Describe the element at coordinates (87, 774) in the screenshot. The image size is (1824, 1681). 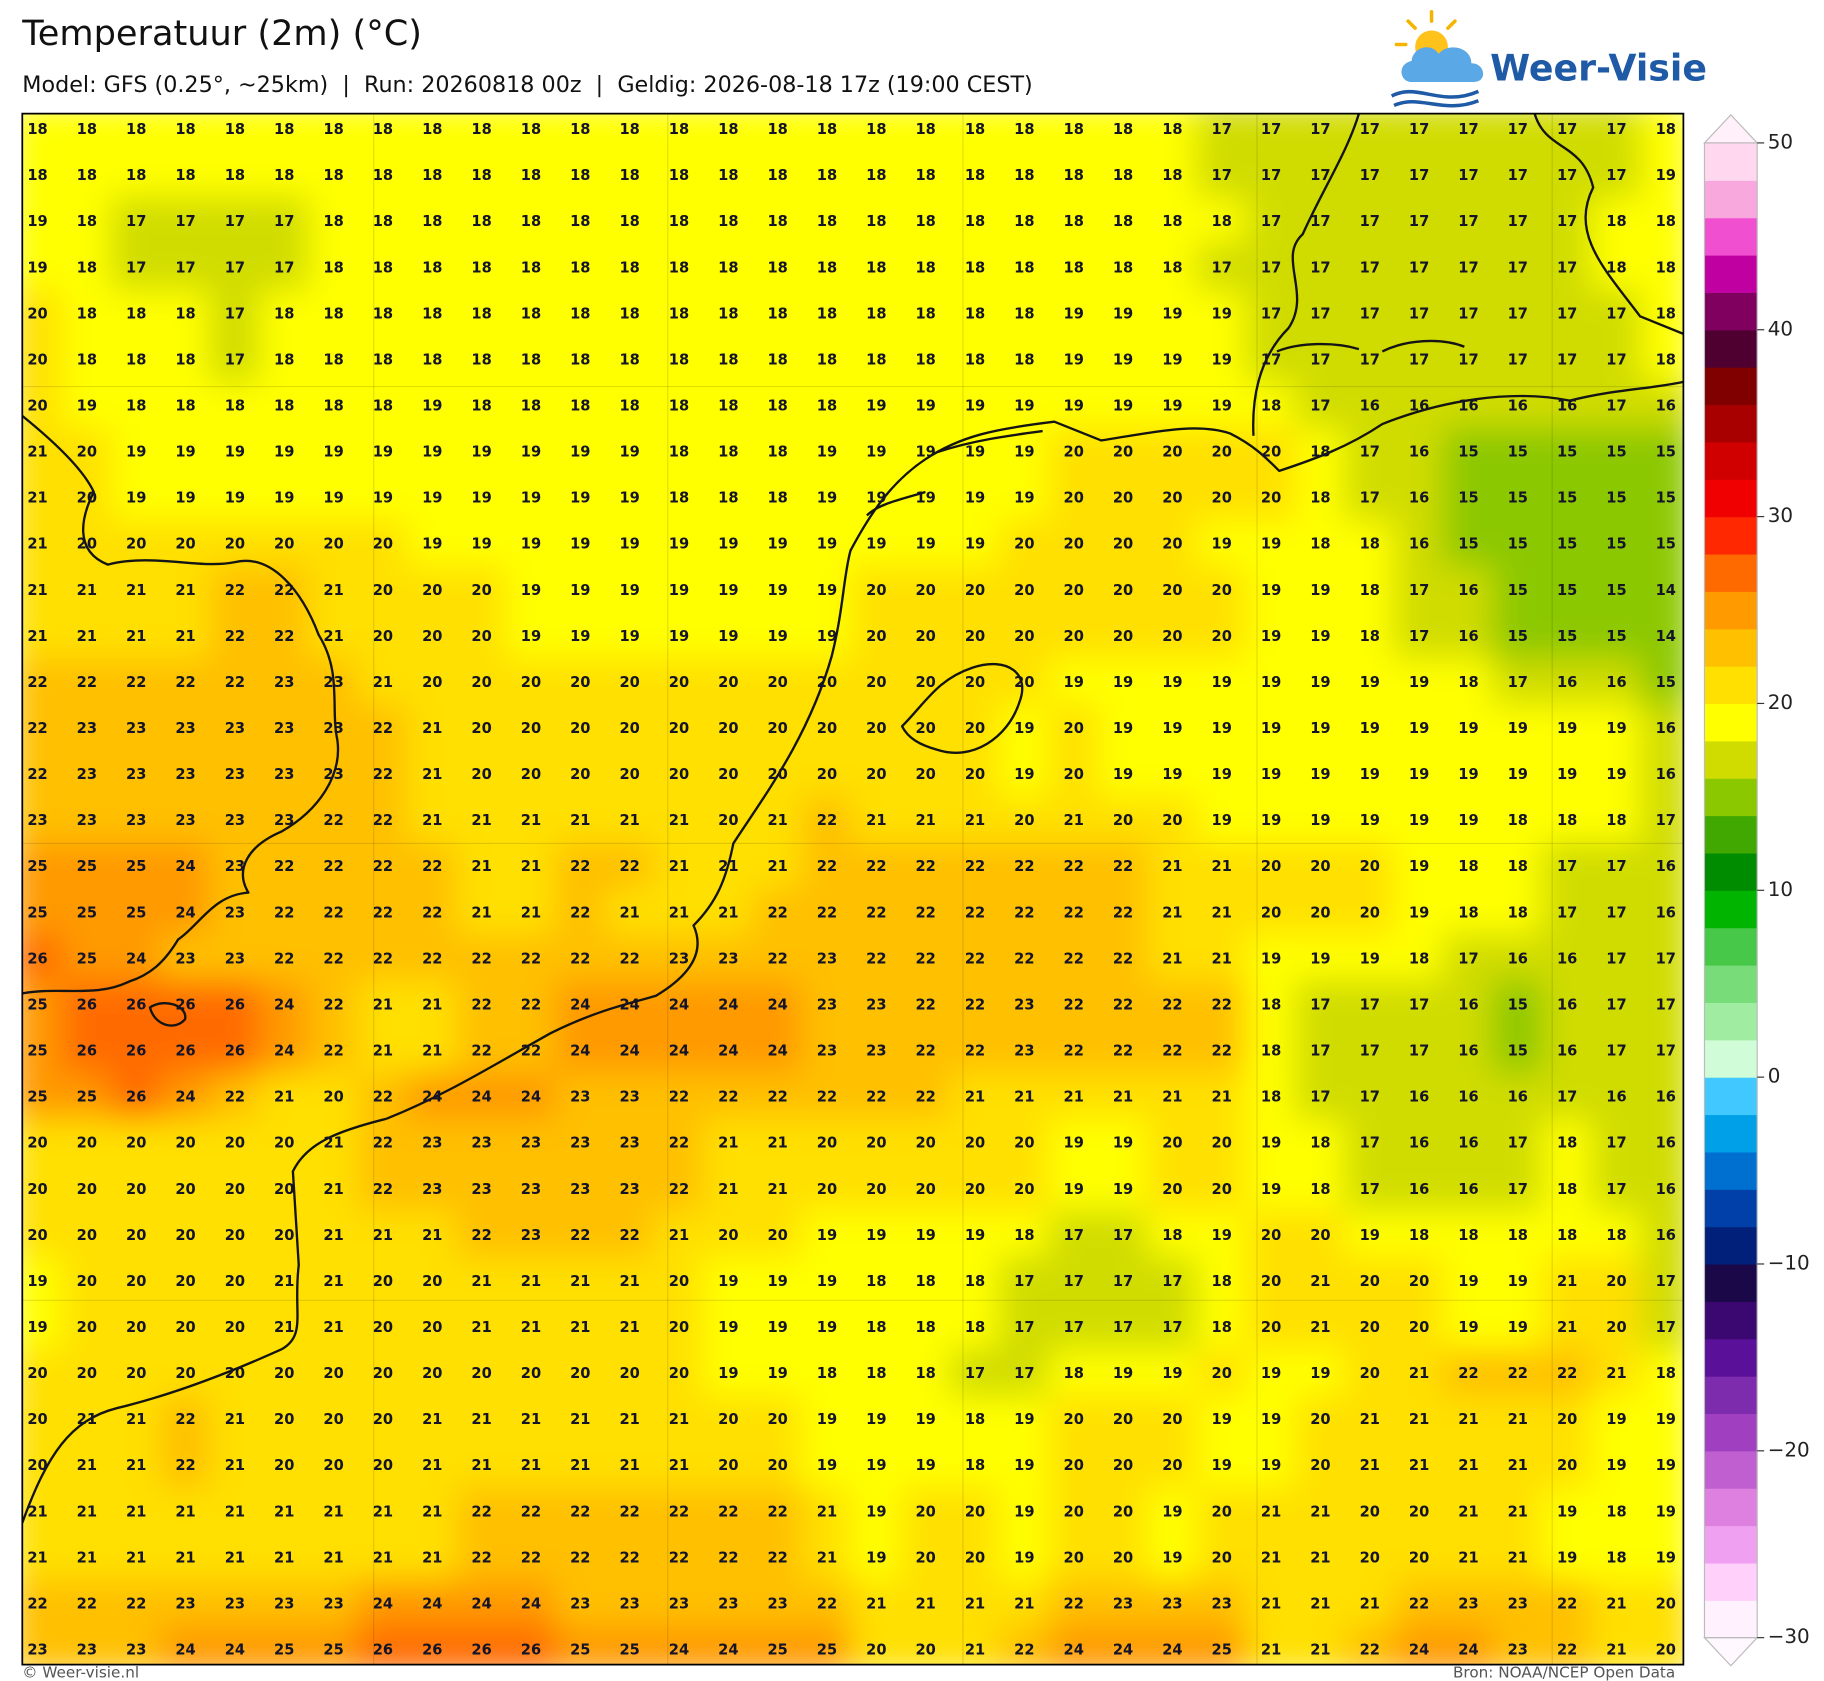
I see `temperature-label: 23` at that location.